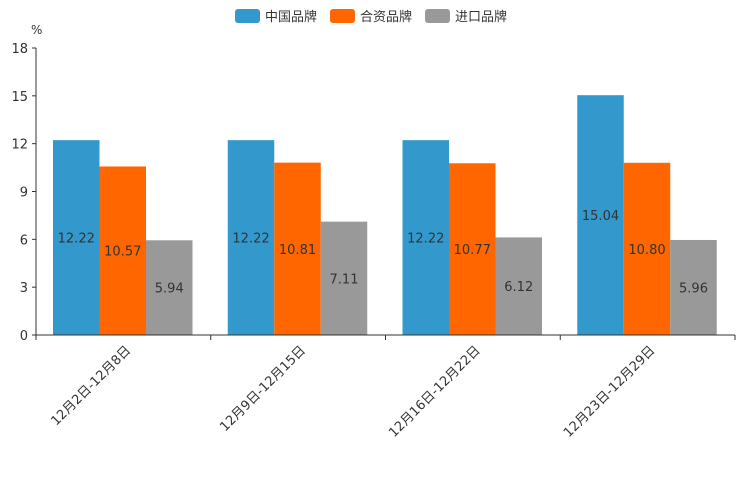  I want to click on data-label-series-2-cat-1: 10.57, so click(122, 252).